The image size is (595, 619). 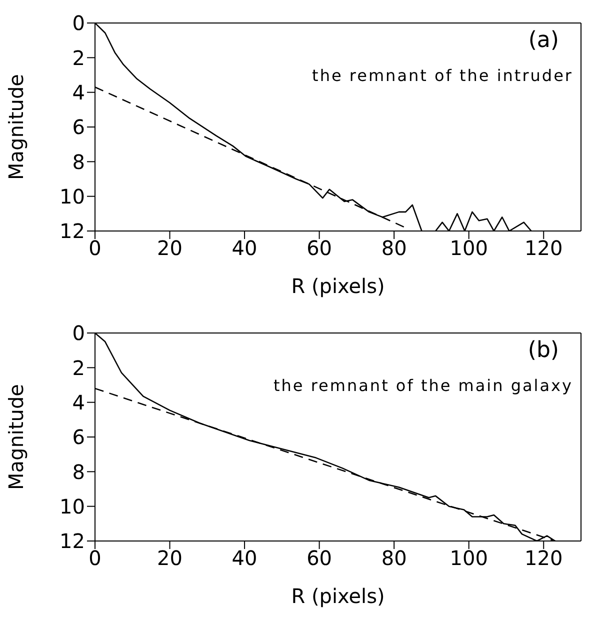 What do you see at coordinates (543, 350) in the screenshot?
I see `annotation: (b)` at bounding box center [543, 350].